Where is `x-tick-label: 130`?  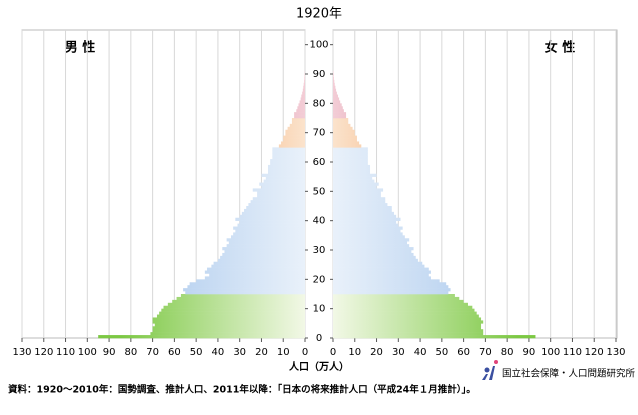
x-tick-label: 130 is located at coordinates (615, 352).